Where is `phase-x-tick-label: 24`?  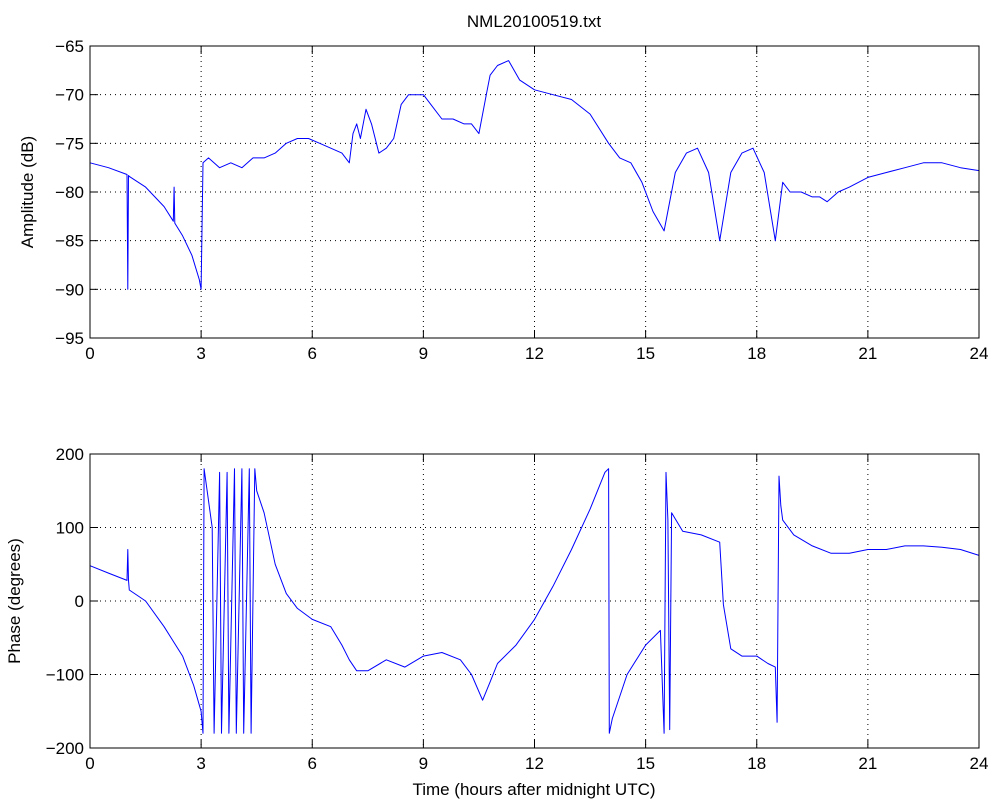
phase-x-tick-label: 24 is located at coordinates (979, 763).